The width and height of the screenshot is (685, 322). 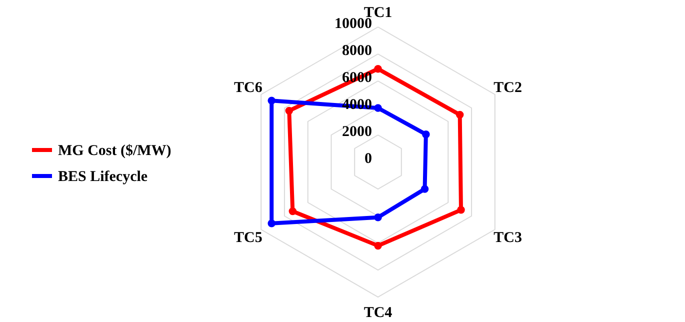 What do you see at coordinates (368, 159) in the screenshot?
I see `y-tick-label: 0` at bounding box center [368, 159].